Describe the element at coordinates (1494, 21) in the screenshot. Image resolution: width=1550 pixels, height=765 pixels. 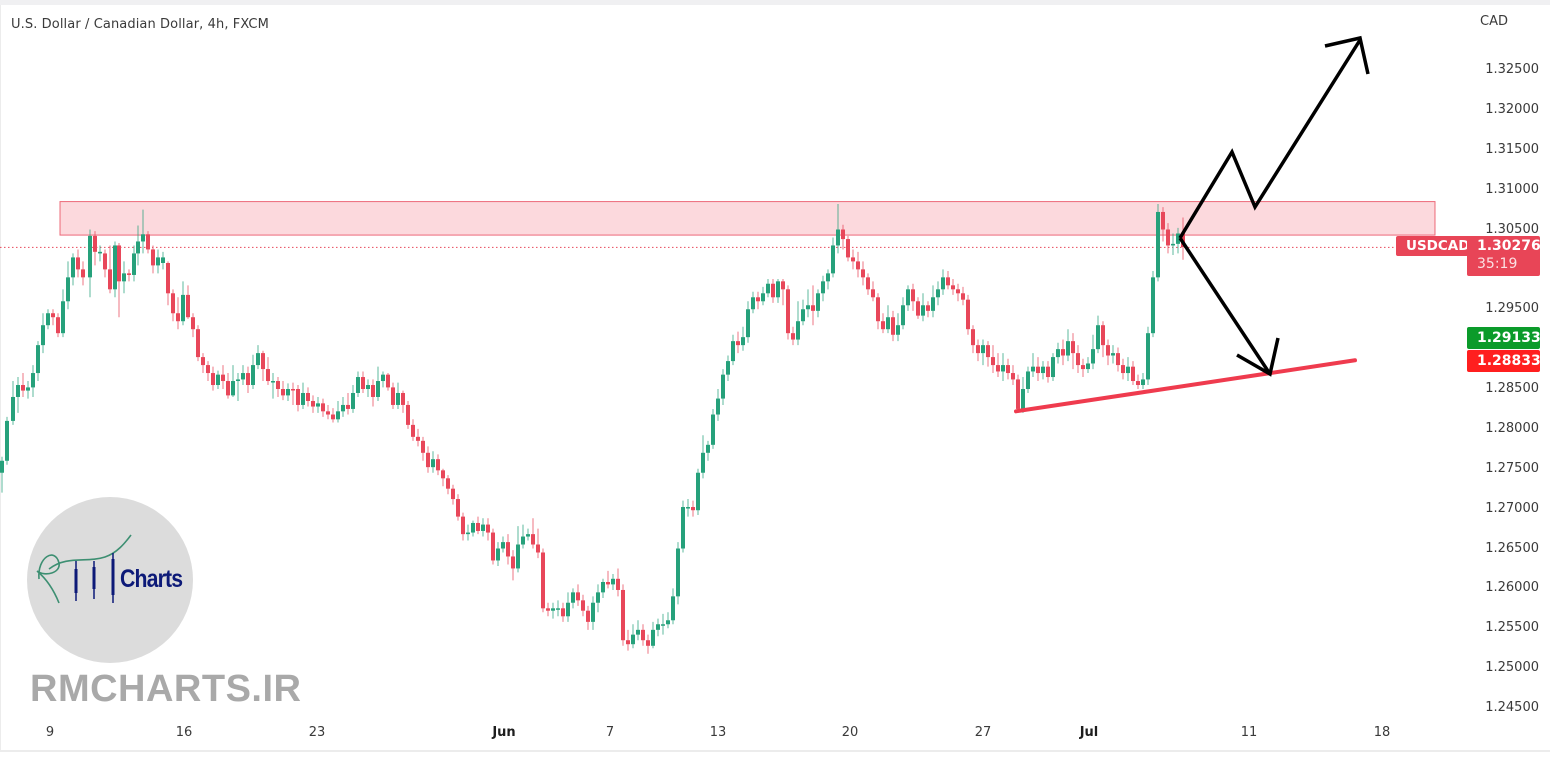
I see `currency-label: CAD` at that location.